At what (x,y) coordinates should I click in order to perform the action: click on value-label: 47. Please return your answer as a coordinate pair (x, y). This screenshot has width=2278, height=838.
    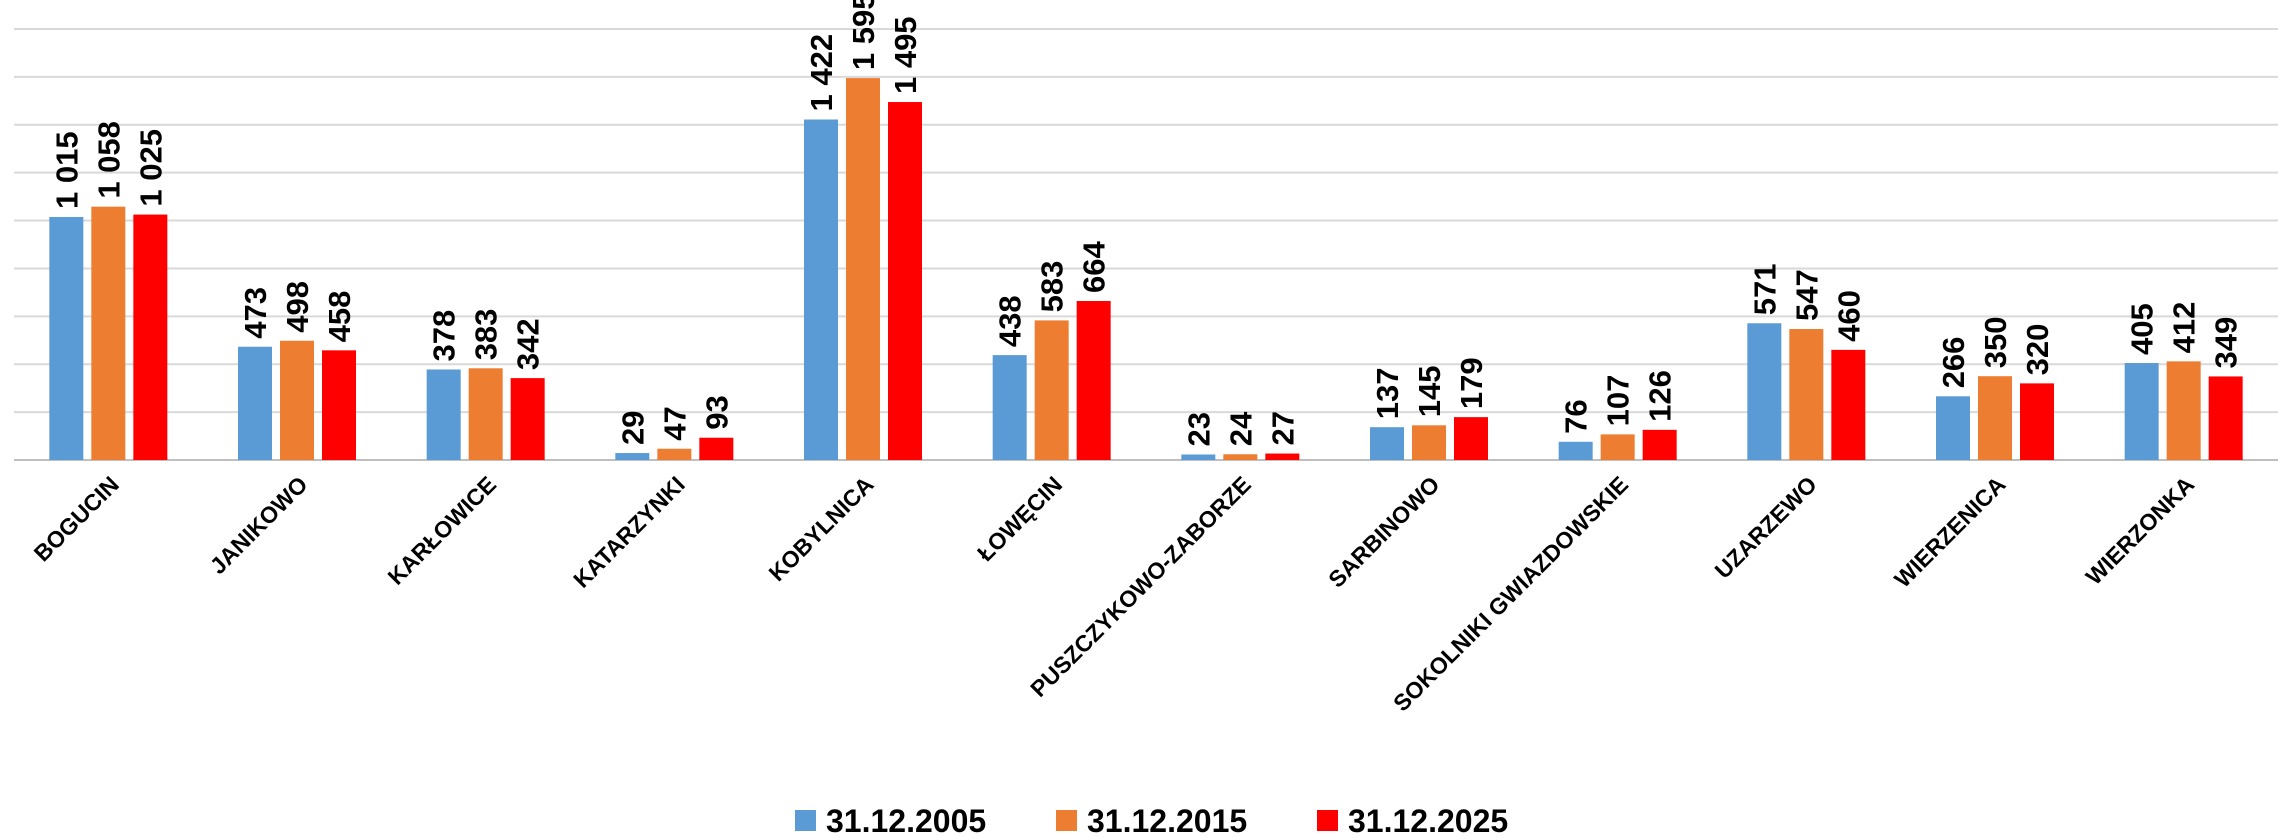
    Looking at the image, I should click on (674, 423).